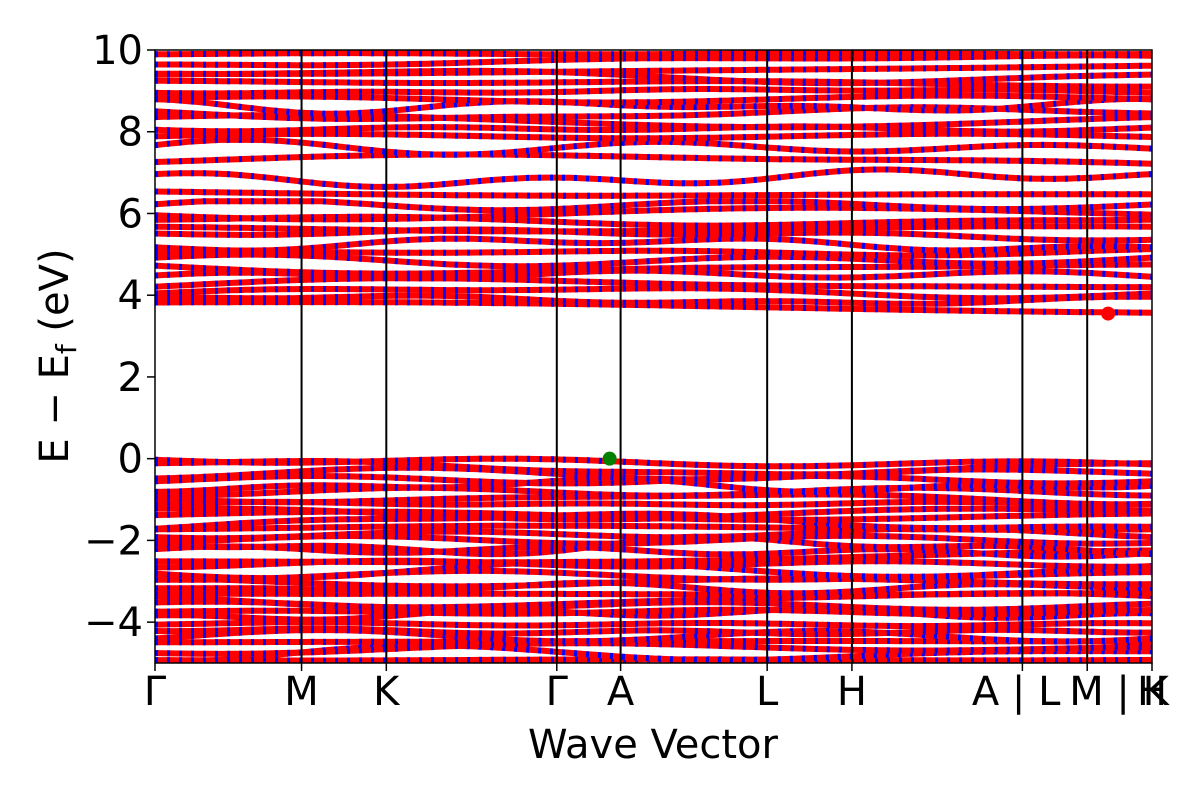  I want to click on x-tick-label: A, so click(621, 692).